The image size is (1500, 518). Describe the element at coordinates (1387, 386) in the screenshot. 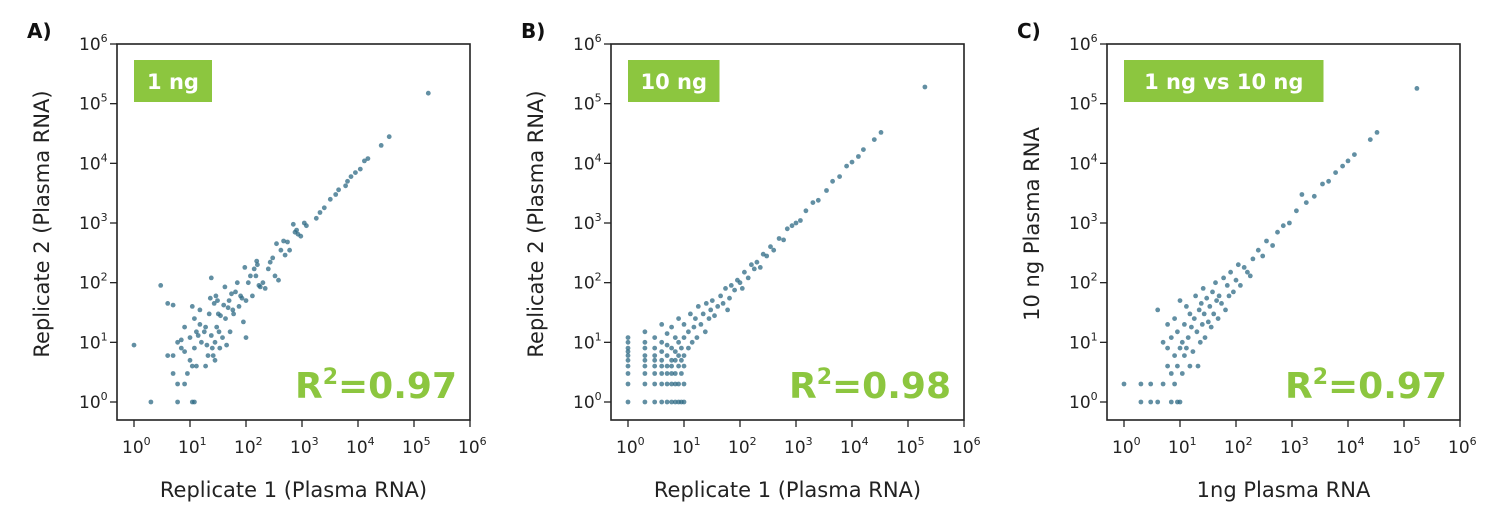

I see `r2-value: =0.97` at that location.